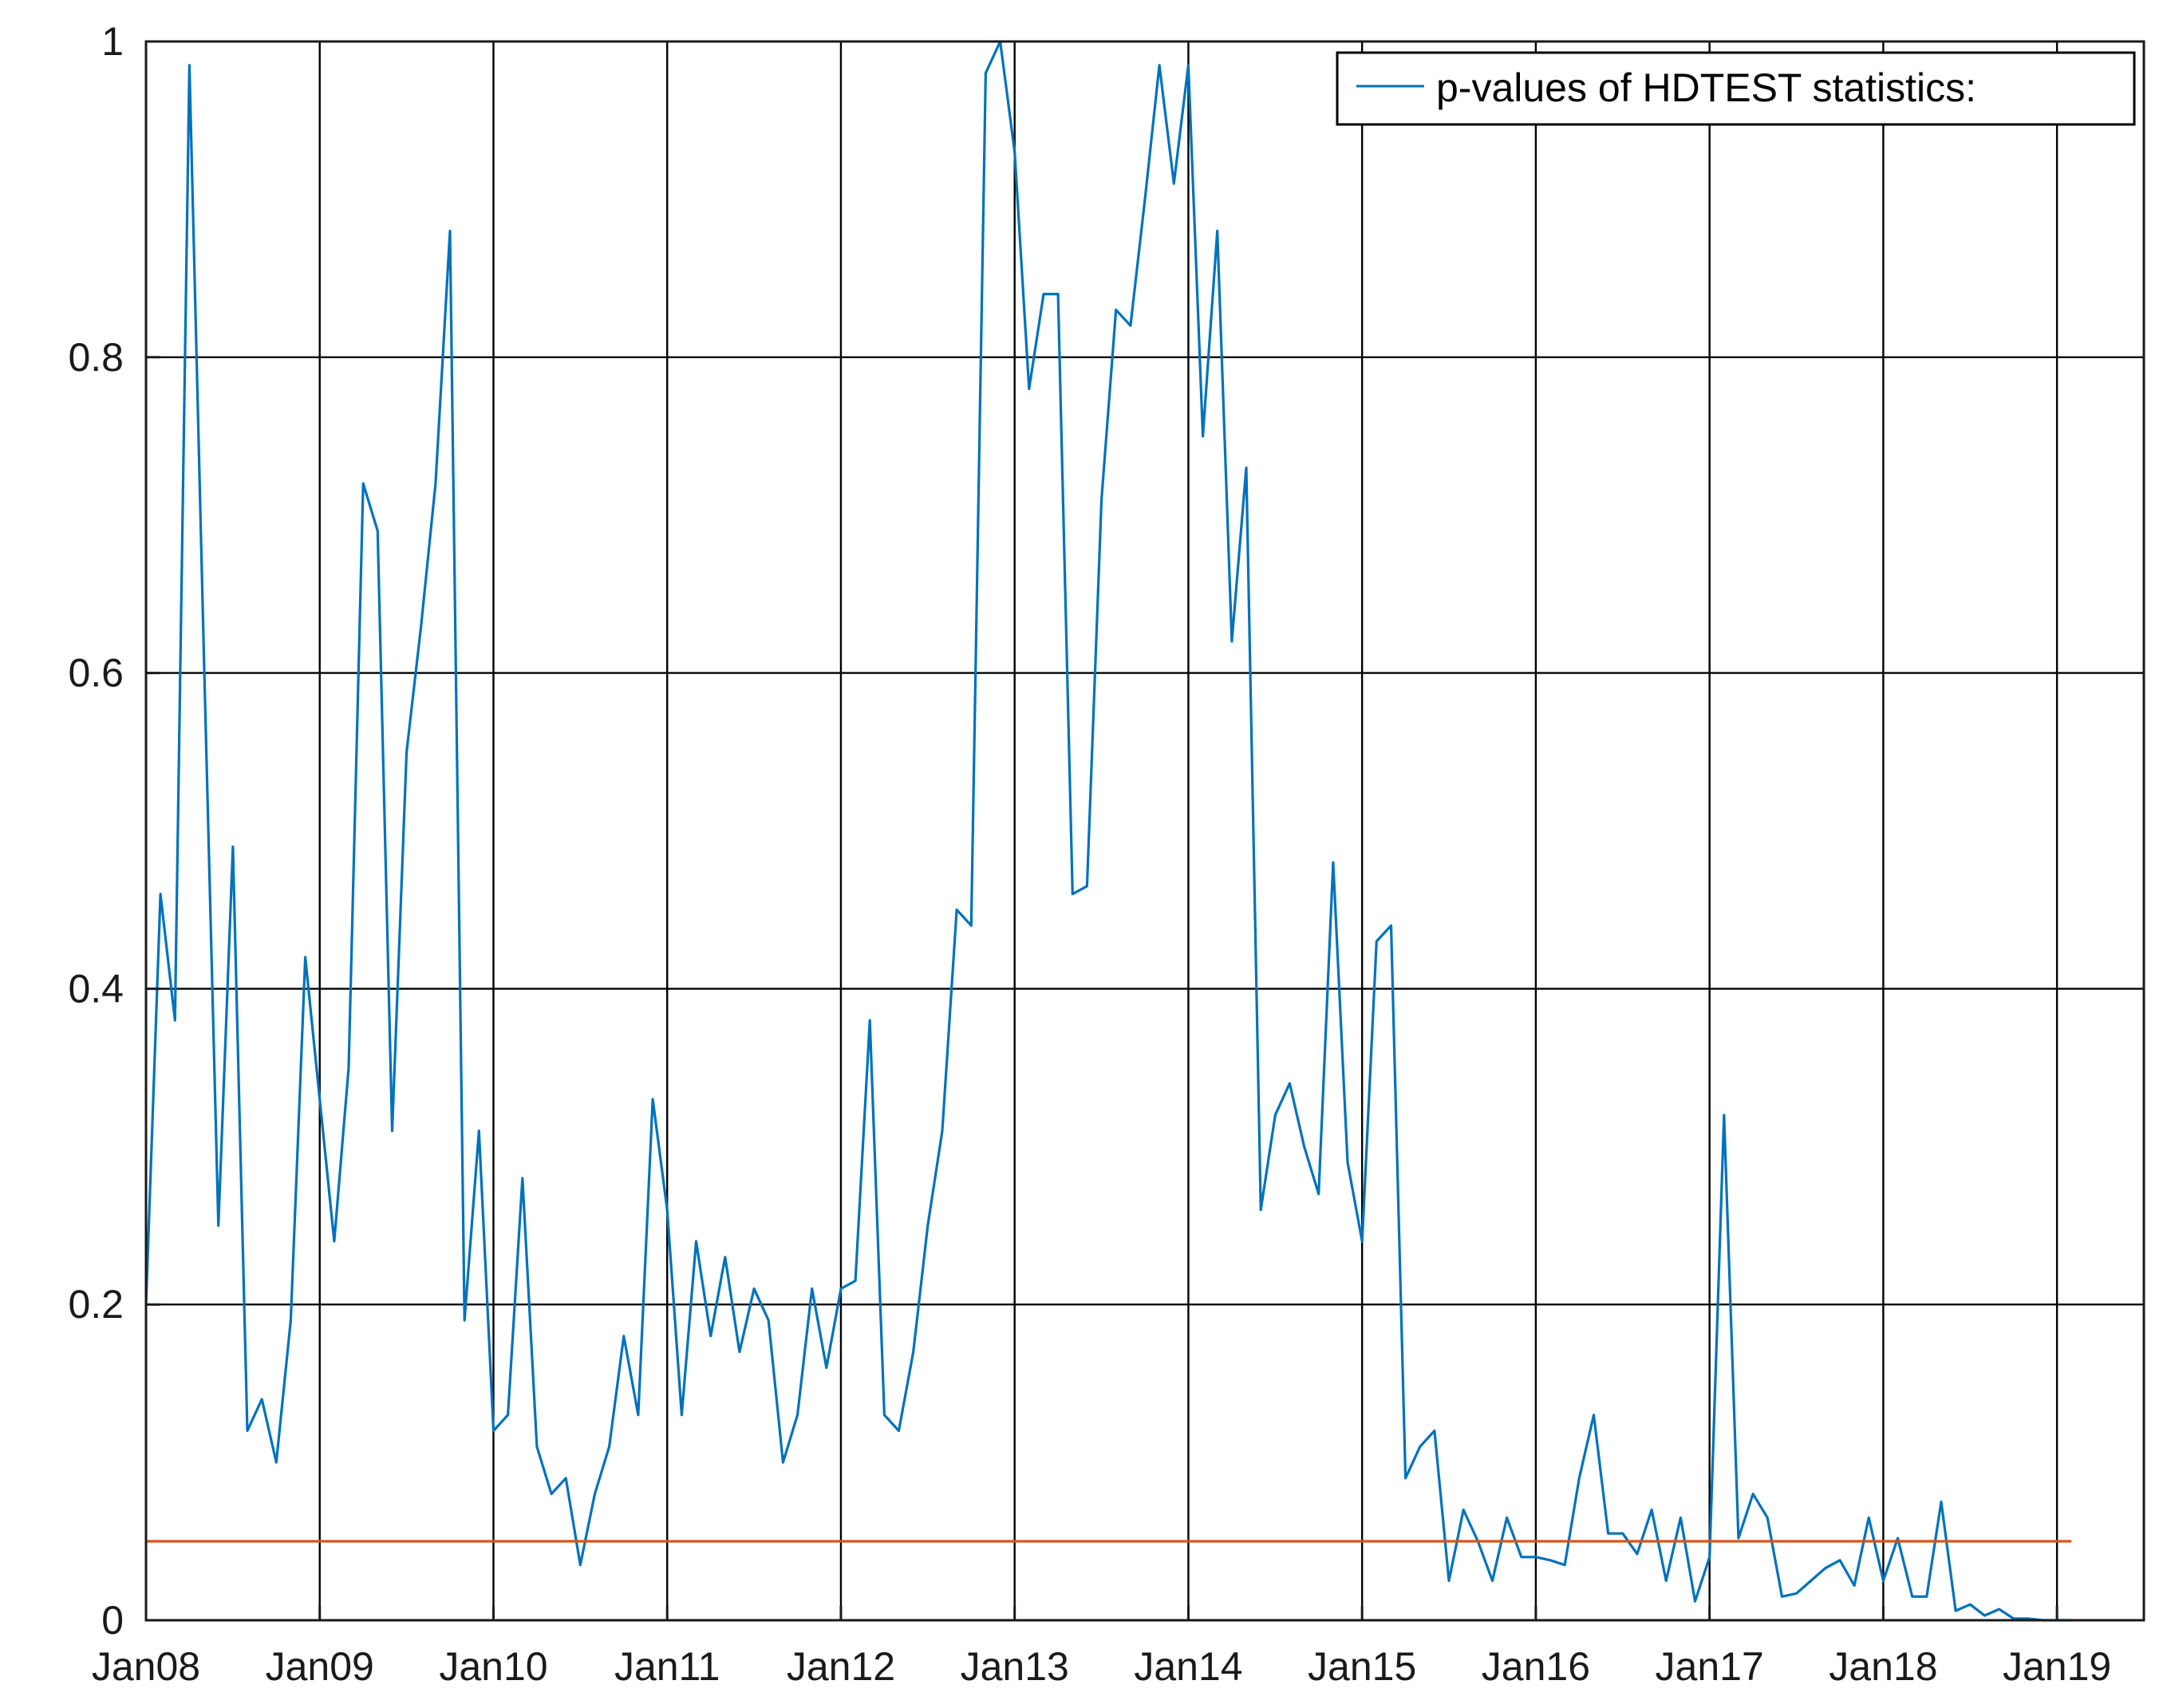 The height and width of the screenshot is (1708, 2167). Describe the element at coordinates (1362, 1666) in the screenshot. I see `x-tick-label: Jan15` at that location.